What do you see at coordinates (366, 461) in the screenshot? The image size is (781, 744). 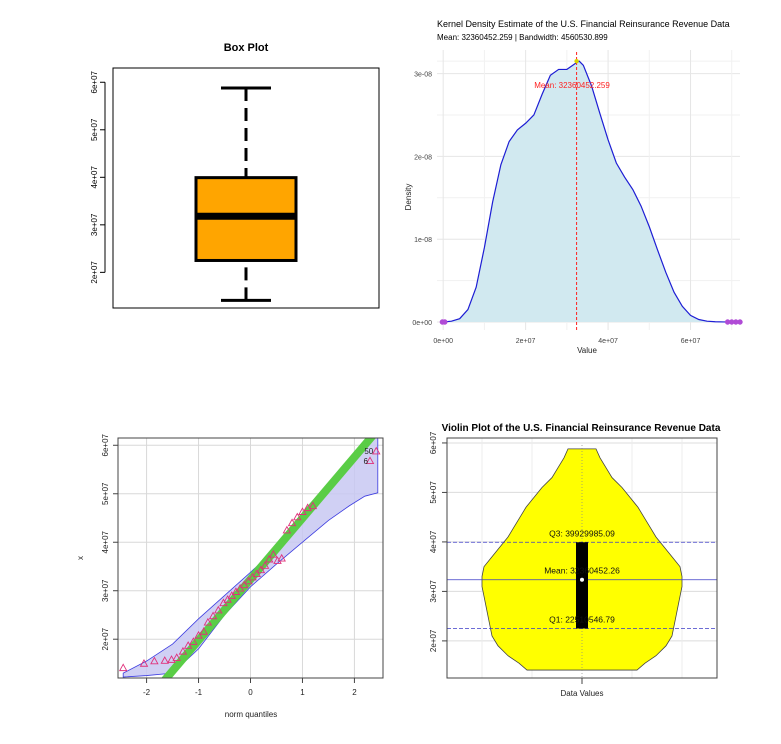 I see `qq-point-label: 6` at bounding box center [366, 461].